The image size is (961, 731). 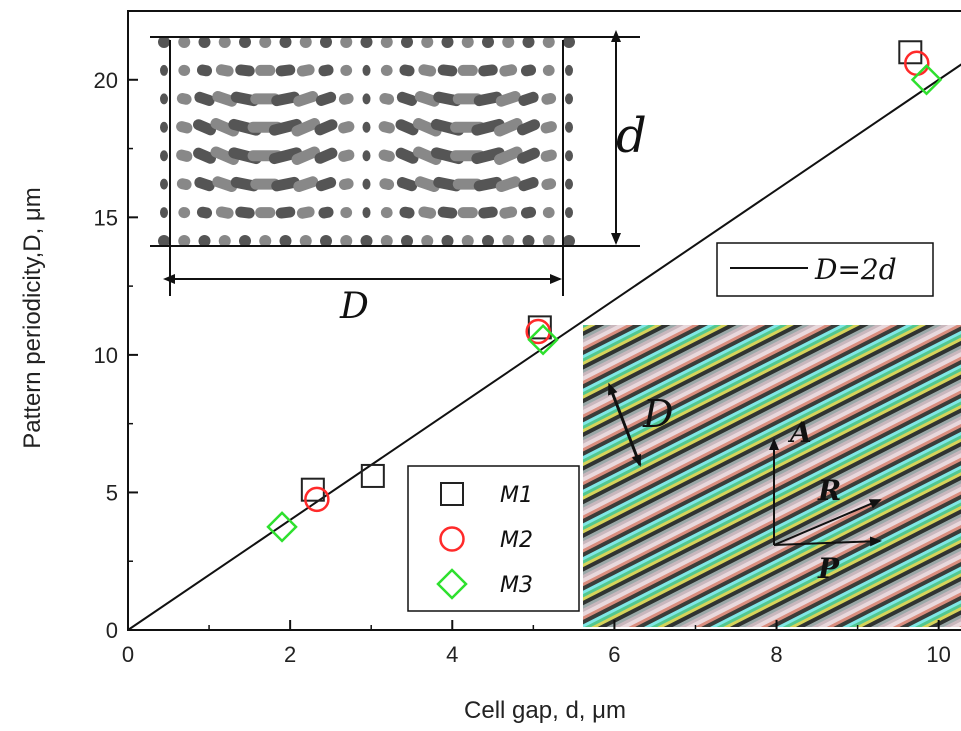 What do you see at coordinates (657, 414) in the screenshot?
I see `micrograph-label-D: D` at bounding box center [657, 414].